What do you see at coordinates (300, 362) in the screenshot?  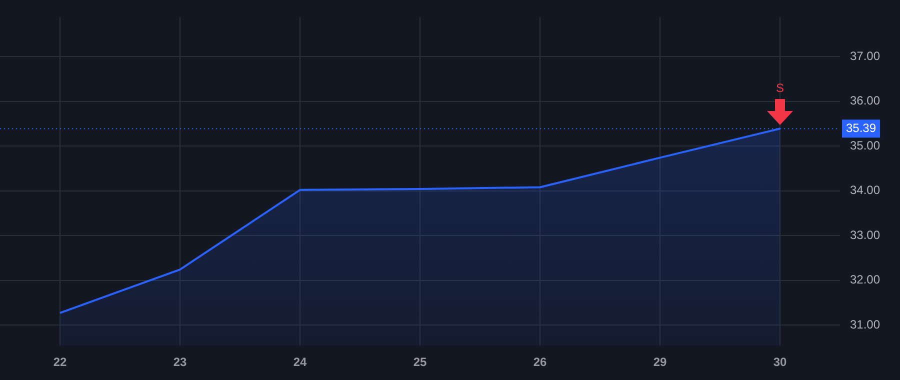 I see `x-tick-label: 24` at bounding box center [300, 362].